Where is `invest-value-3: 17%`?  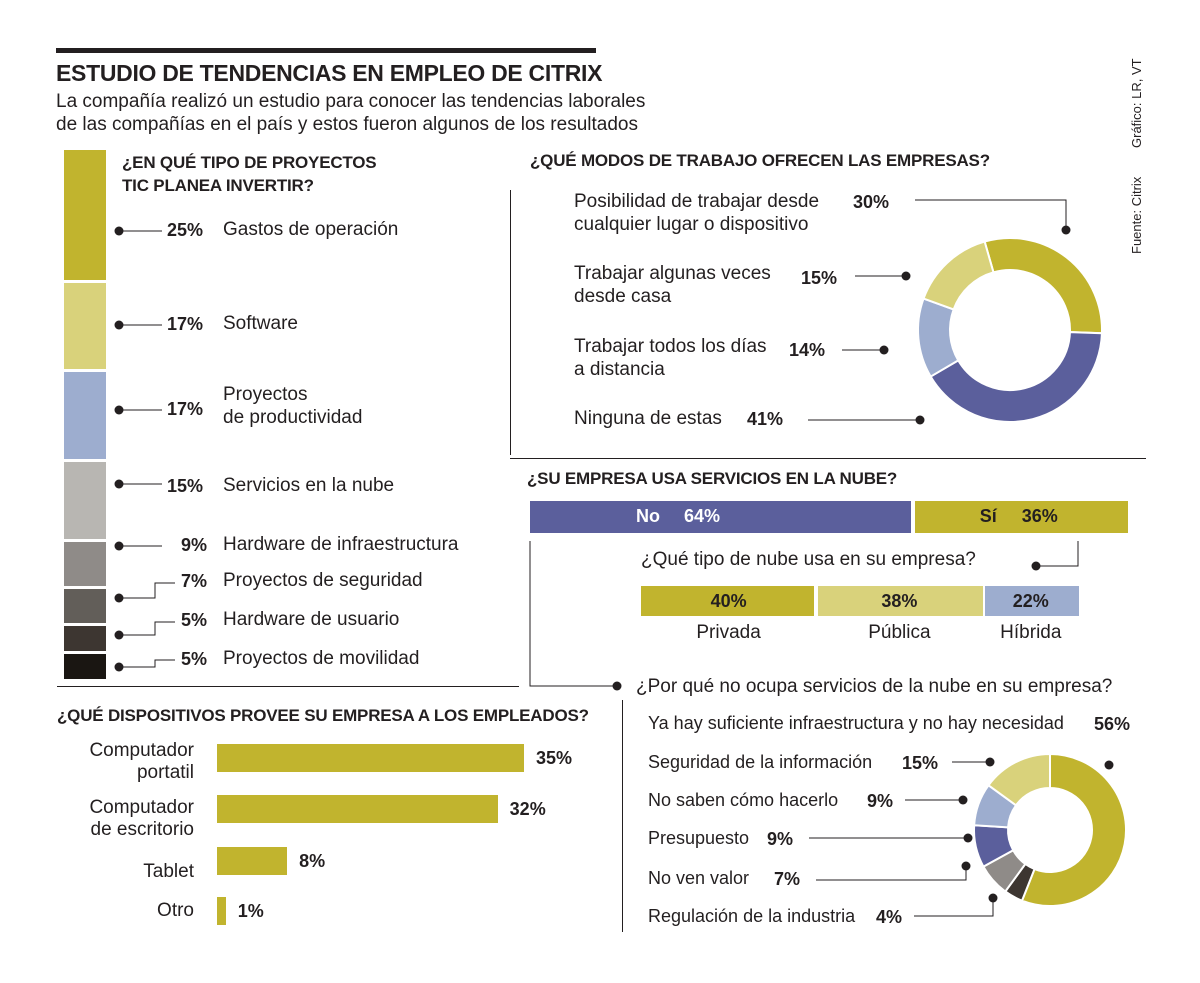 invest-value-3: 17% is located at coordinates (185, 409).